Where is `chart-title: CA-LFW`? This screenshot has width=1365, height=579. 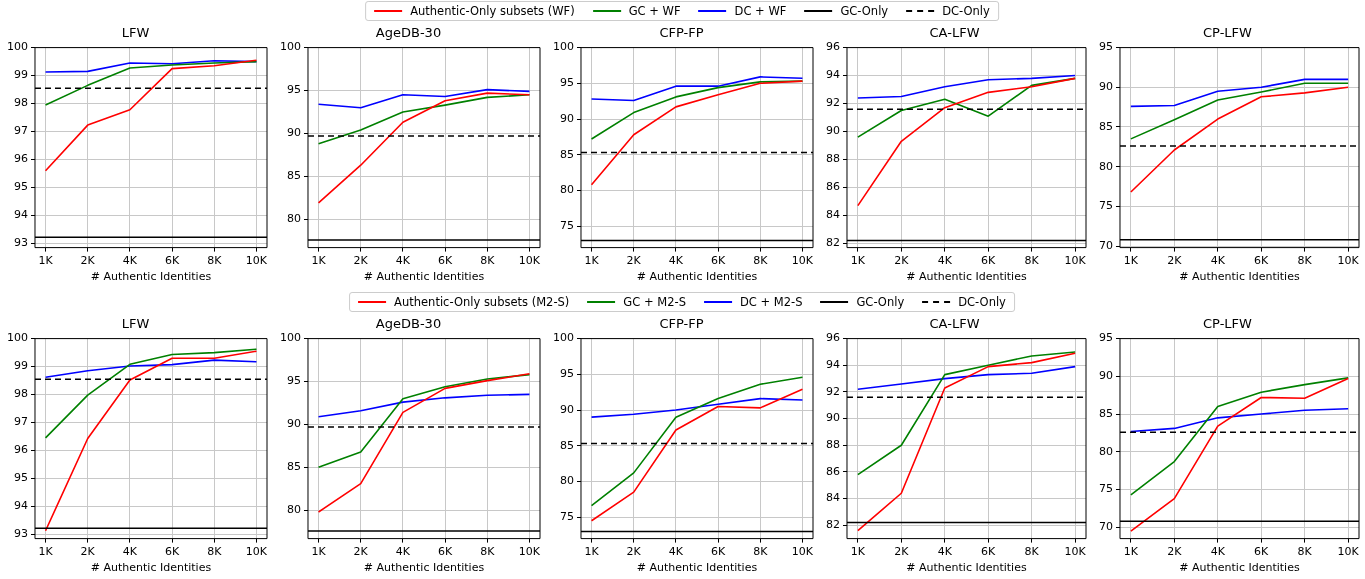 chart-title: CA-LFW is located at coordinates (954, 33).